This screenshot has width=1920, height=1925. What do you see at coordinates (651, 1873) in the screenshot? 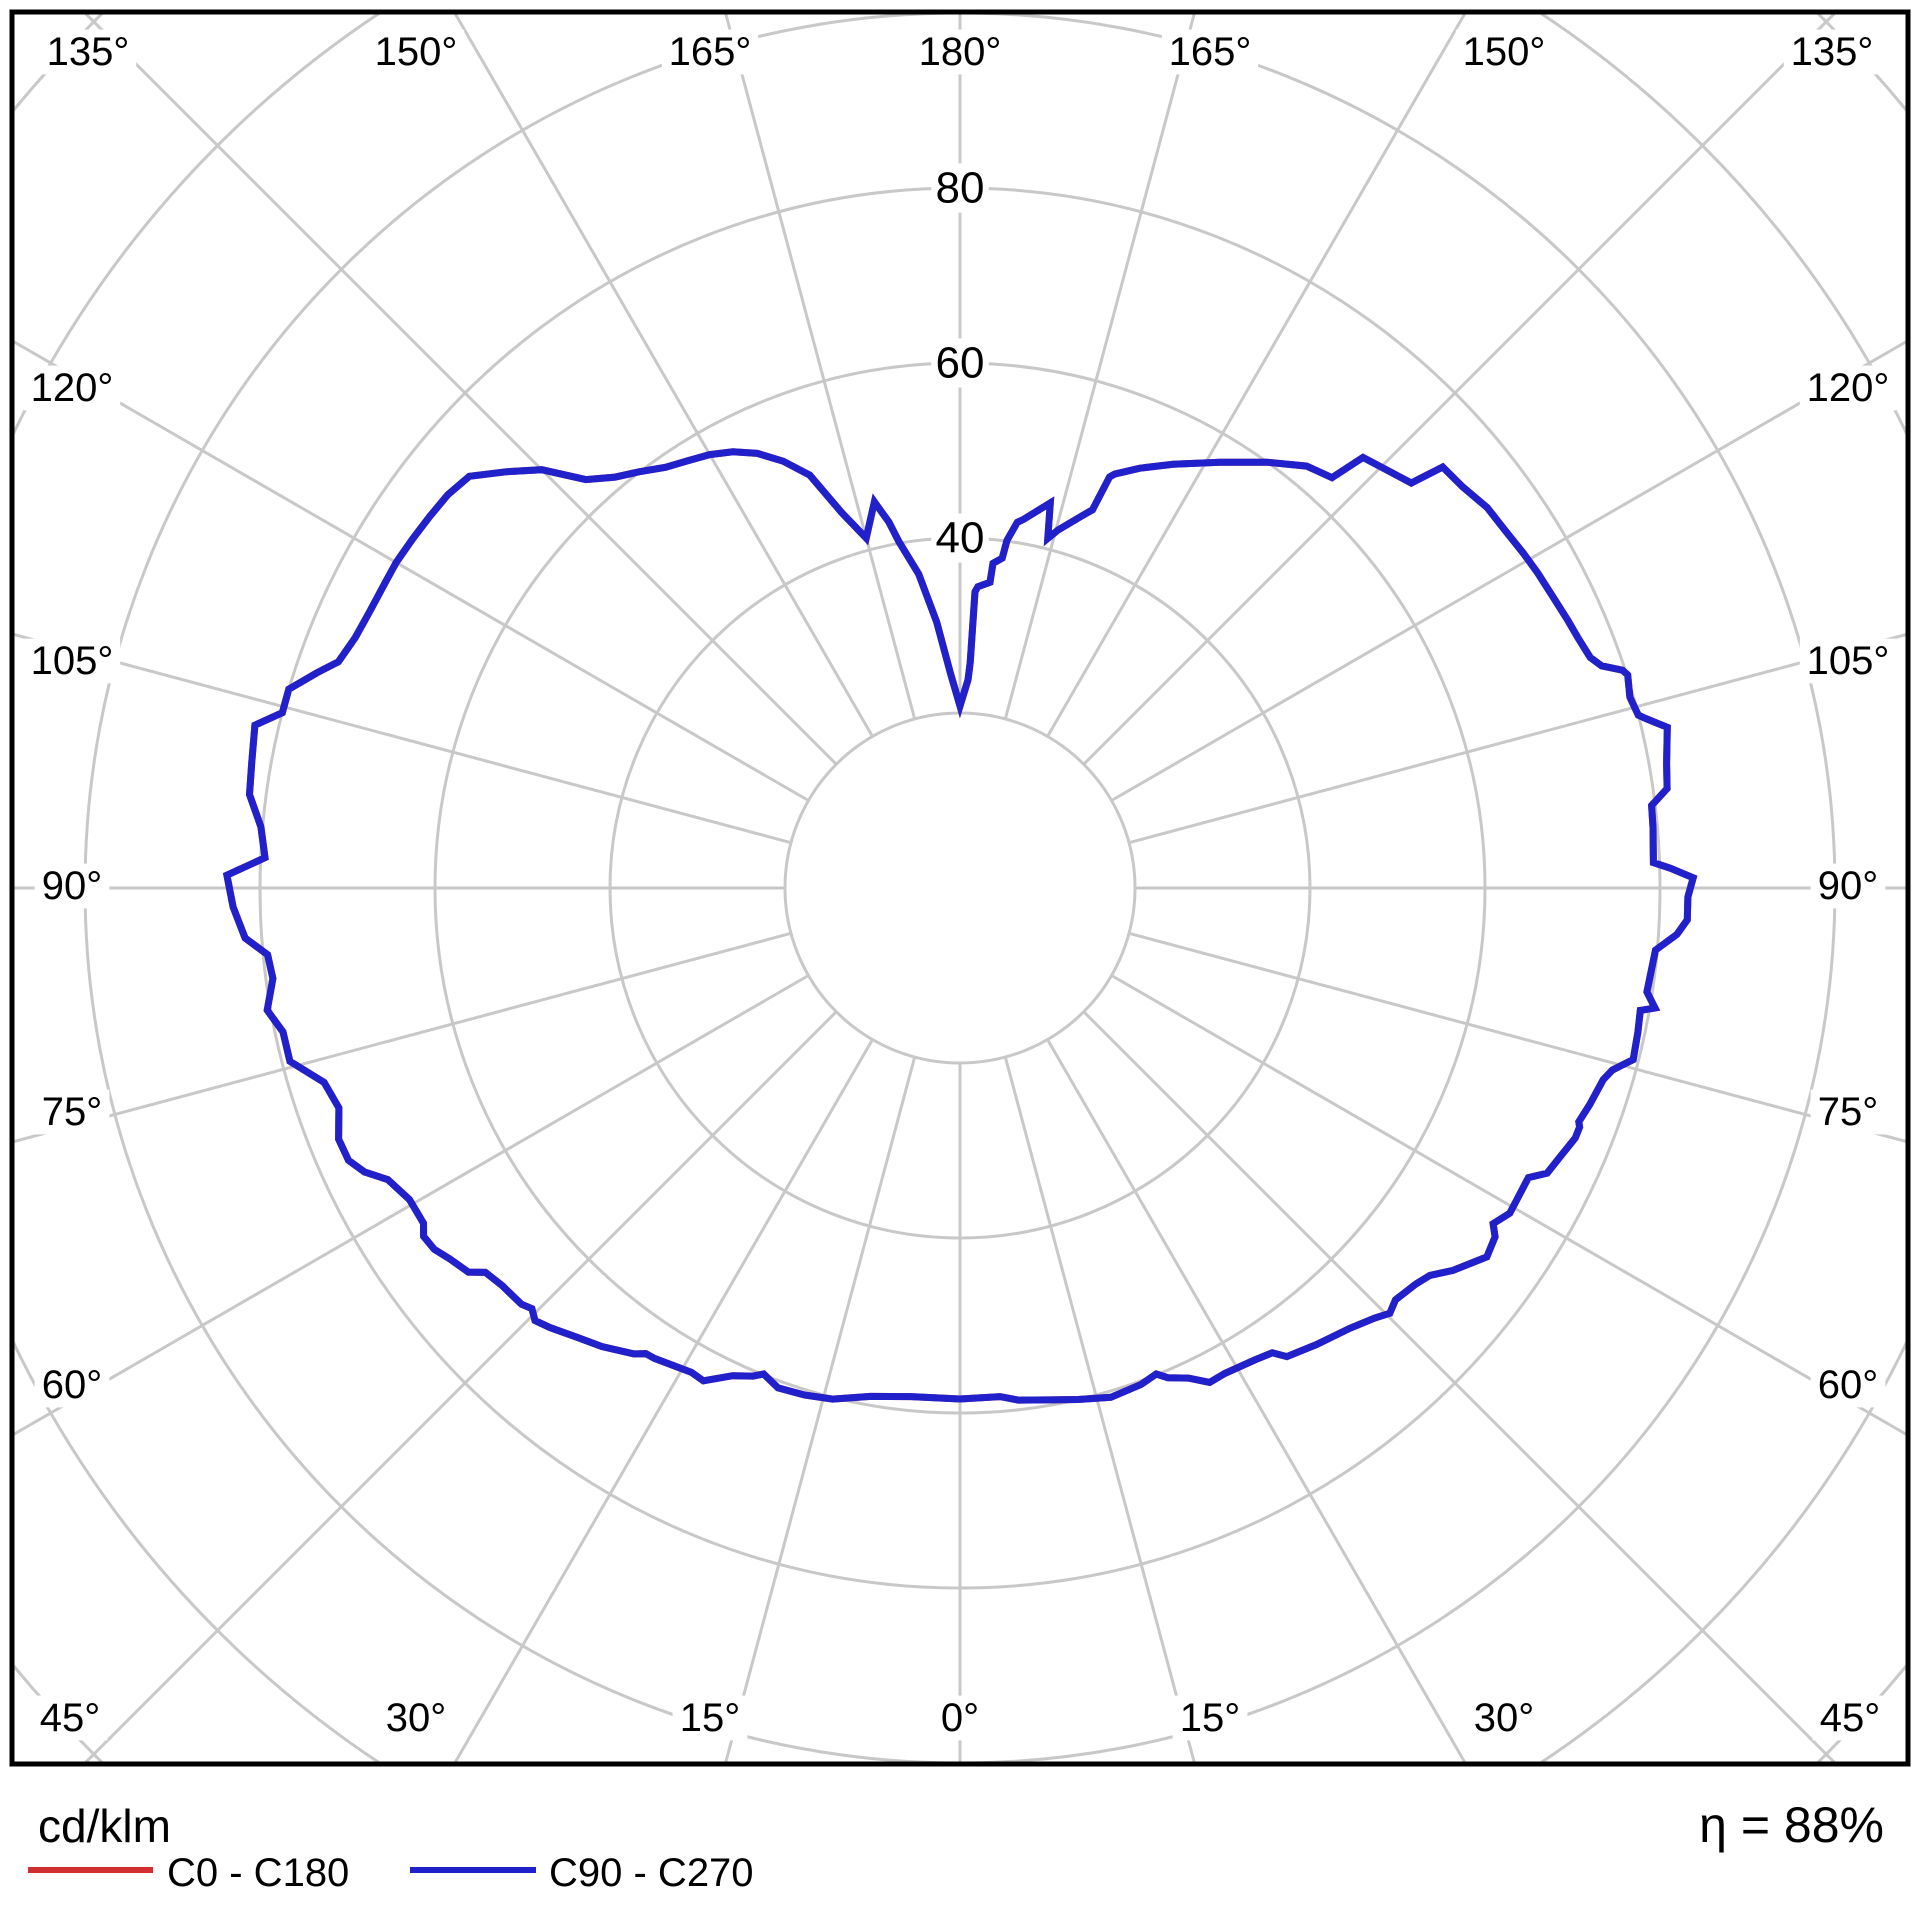
I see `legend-label-c90: C90 - C270` at bounding box center [651, 1873].